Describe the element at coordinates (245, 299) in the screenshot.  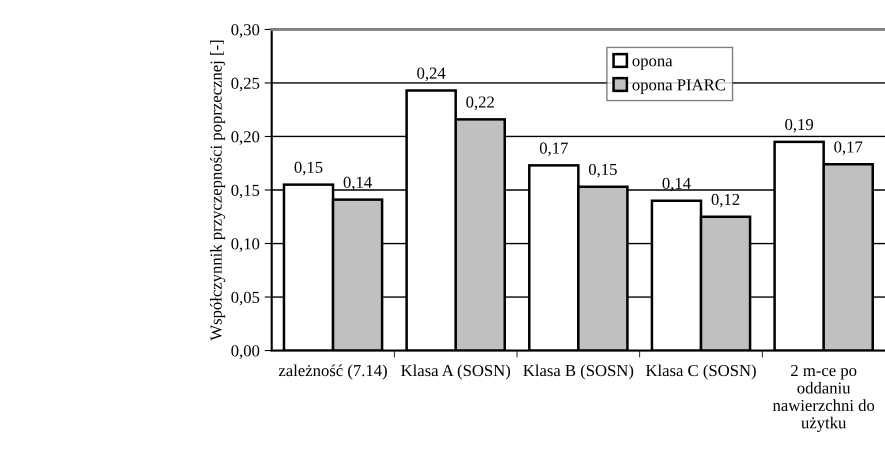
I see `y-tick-label: 0,05` at that location.